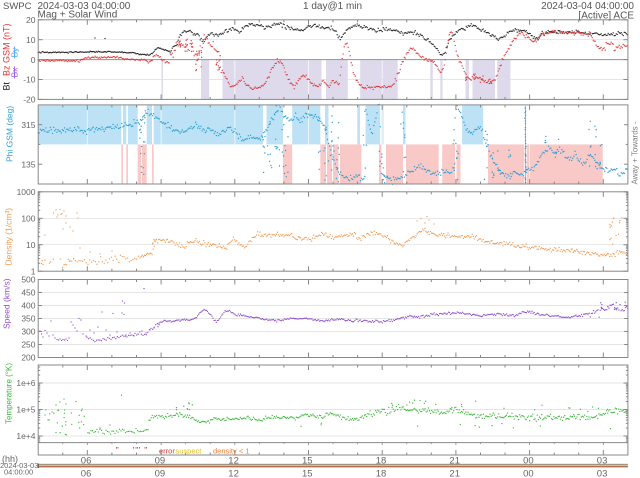  Describe the element at coordinates (7, 49) in the screenshot. I see `svg-text: Bz GSM (nT)` at that location.